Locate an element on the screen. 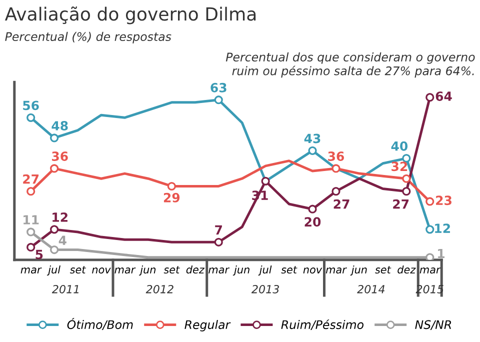 The image size is (480, 342). data-label: 5 is located at coordinates (39, 255).